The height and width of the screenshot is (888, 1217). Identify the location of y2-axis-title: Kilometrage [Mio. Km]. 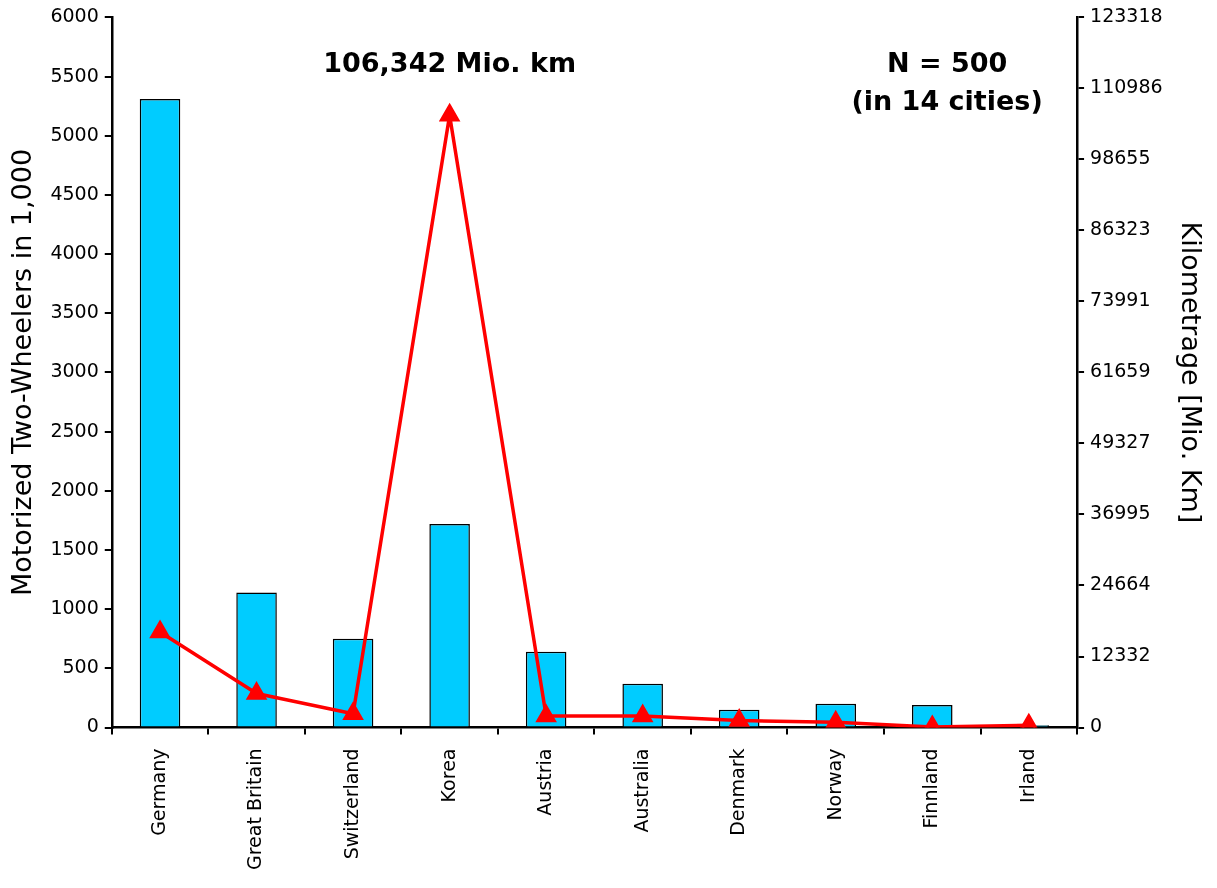
(1191, 372).